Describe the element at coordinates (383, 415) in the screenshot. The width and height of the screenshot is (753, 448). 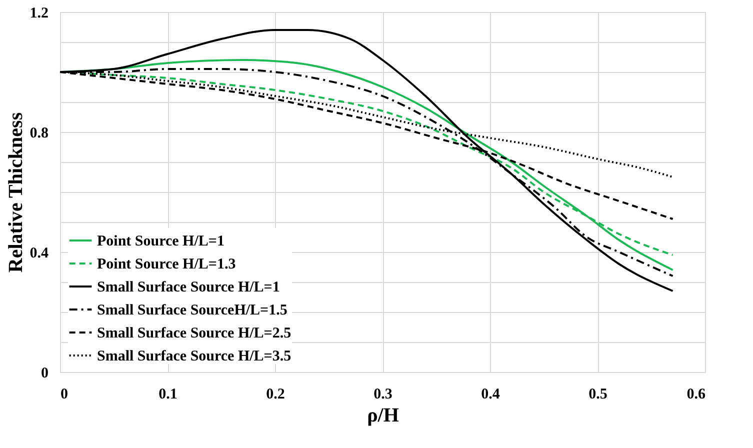
I see `x-axis-title: ρ/H` at that location.